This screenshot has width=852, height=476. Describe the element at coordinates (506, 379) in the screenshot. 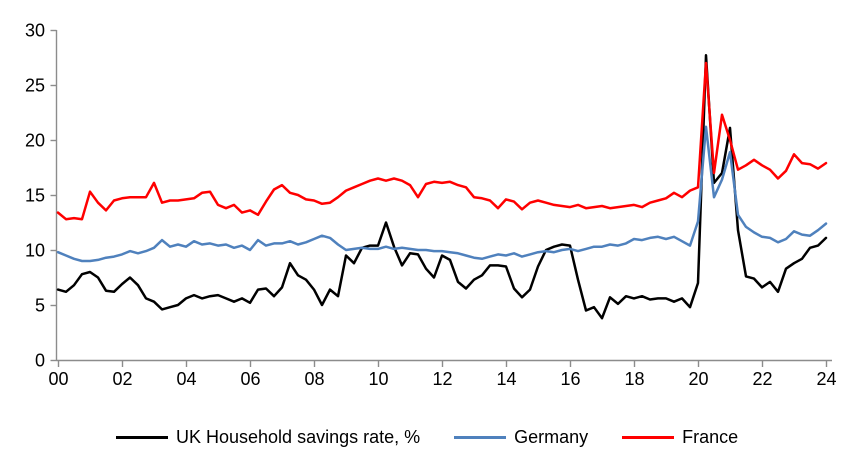

I see `x-tick-label: 14` at that location.